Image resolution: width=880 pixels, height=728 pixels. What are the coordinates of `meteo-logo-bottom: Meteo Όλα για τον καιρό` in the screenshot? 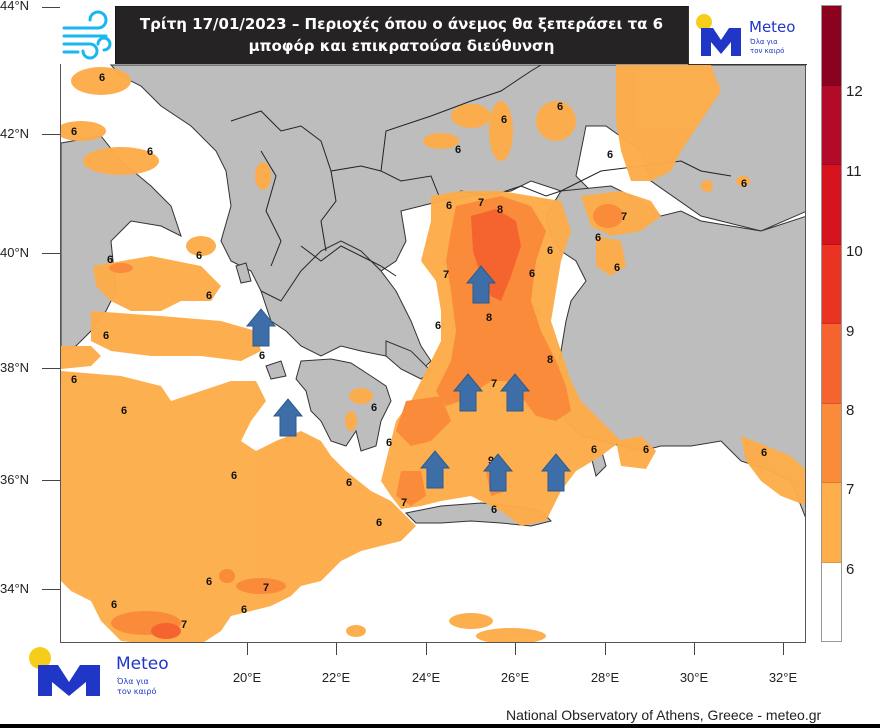 It's located at (101, 672).